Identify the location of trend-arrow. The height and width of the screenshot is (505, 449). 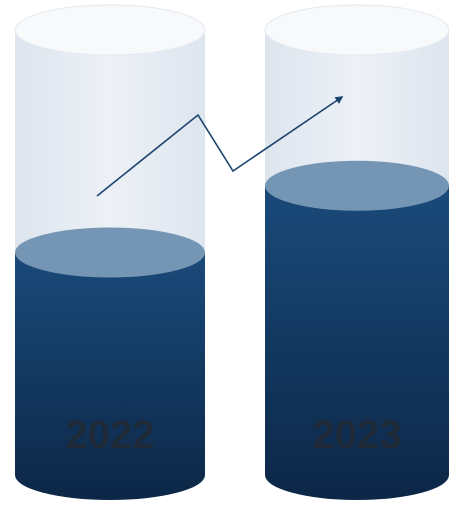
(220, 146).